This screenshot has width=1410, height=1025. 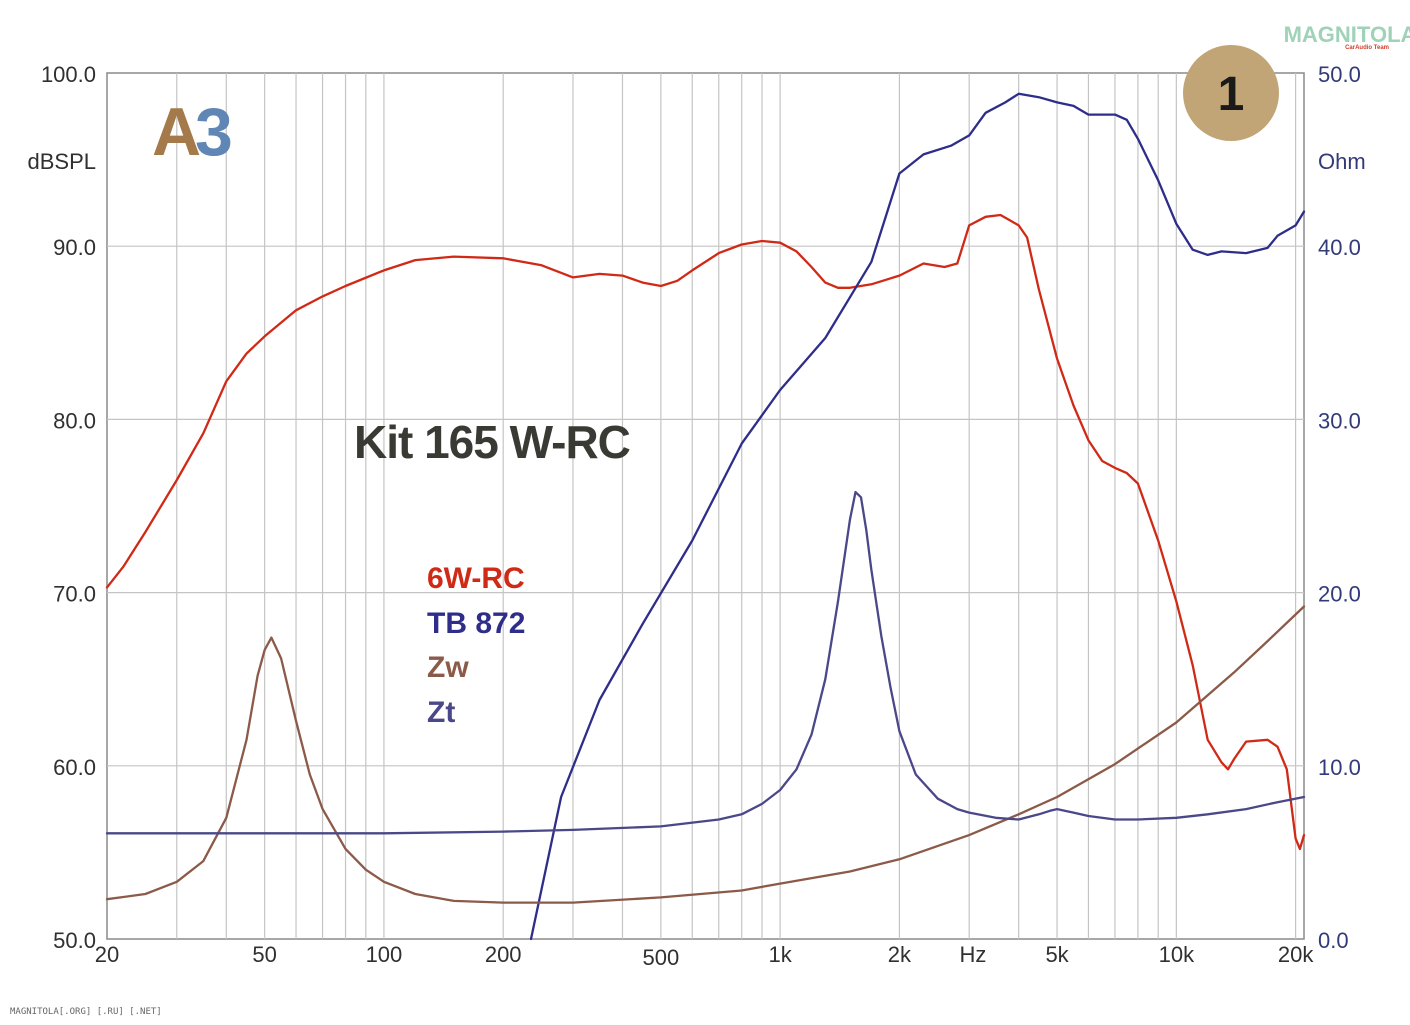 I want to click on x-tick-label: 100, so click(x=384, y=954).